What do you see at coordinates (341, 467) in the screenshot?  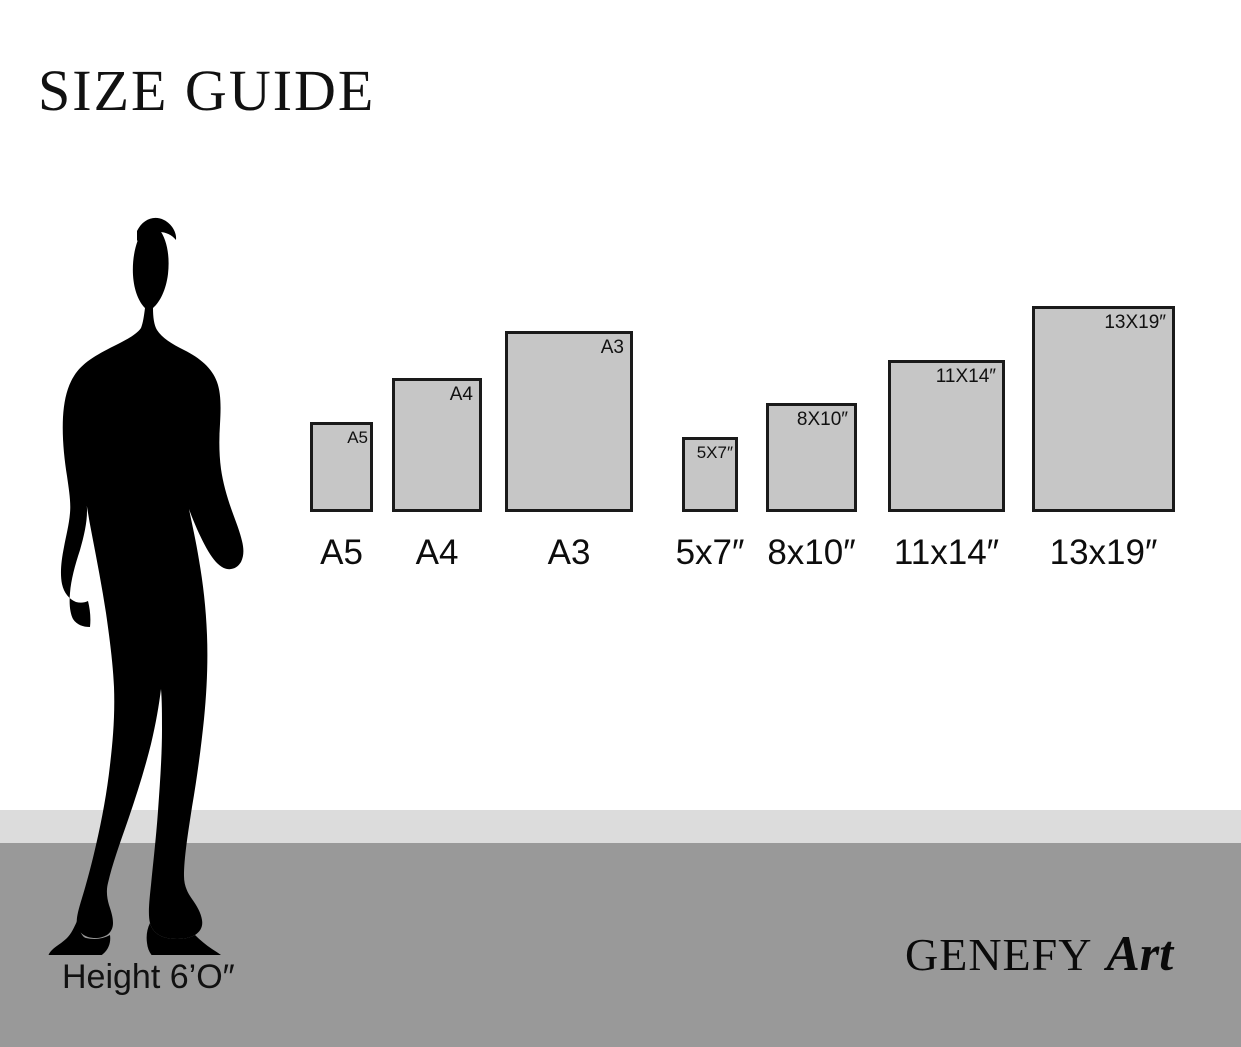 I see `frame-a5: A5` at bounding box center [341, 467].